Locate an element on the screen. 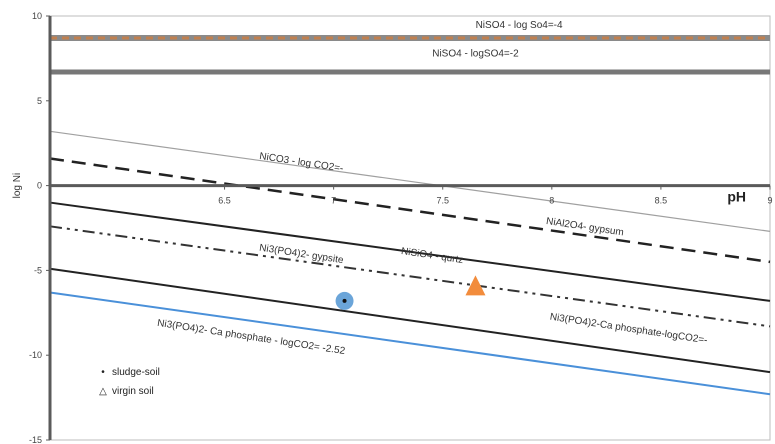  line-label-1: NiSO4 - logSO4=-2 is located at coordinates (475, 54).